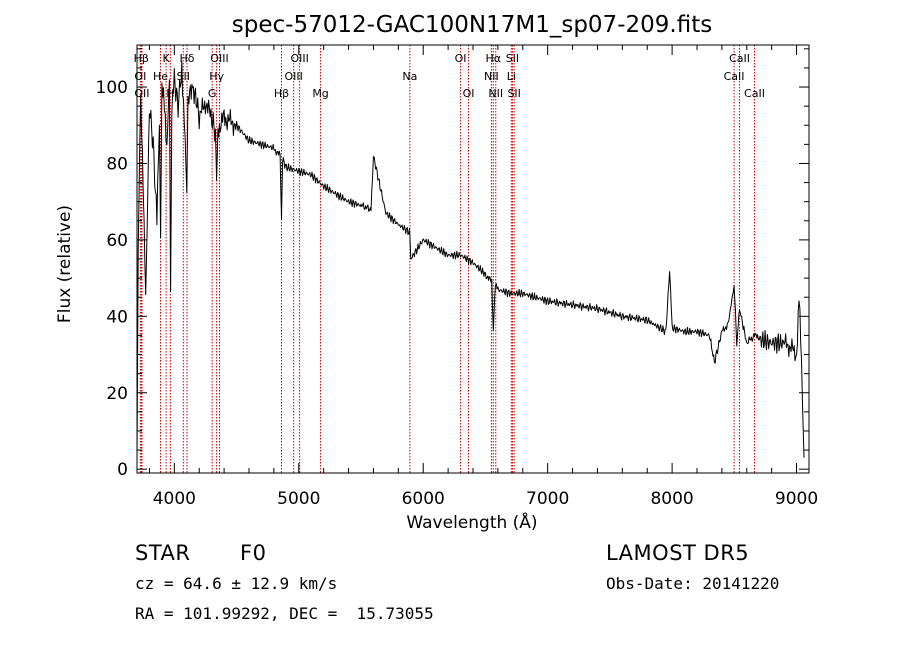 The image size is (900, 649). I want to click on line-label-15: Na, so click(409, 76).